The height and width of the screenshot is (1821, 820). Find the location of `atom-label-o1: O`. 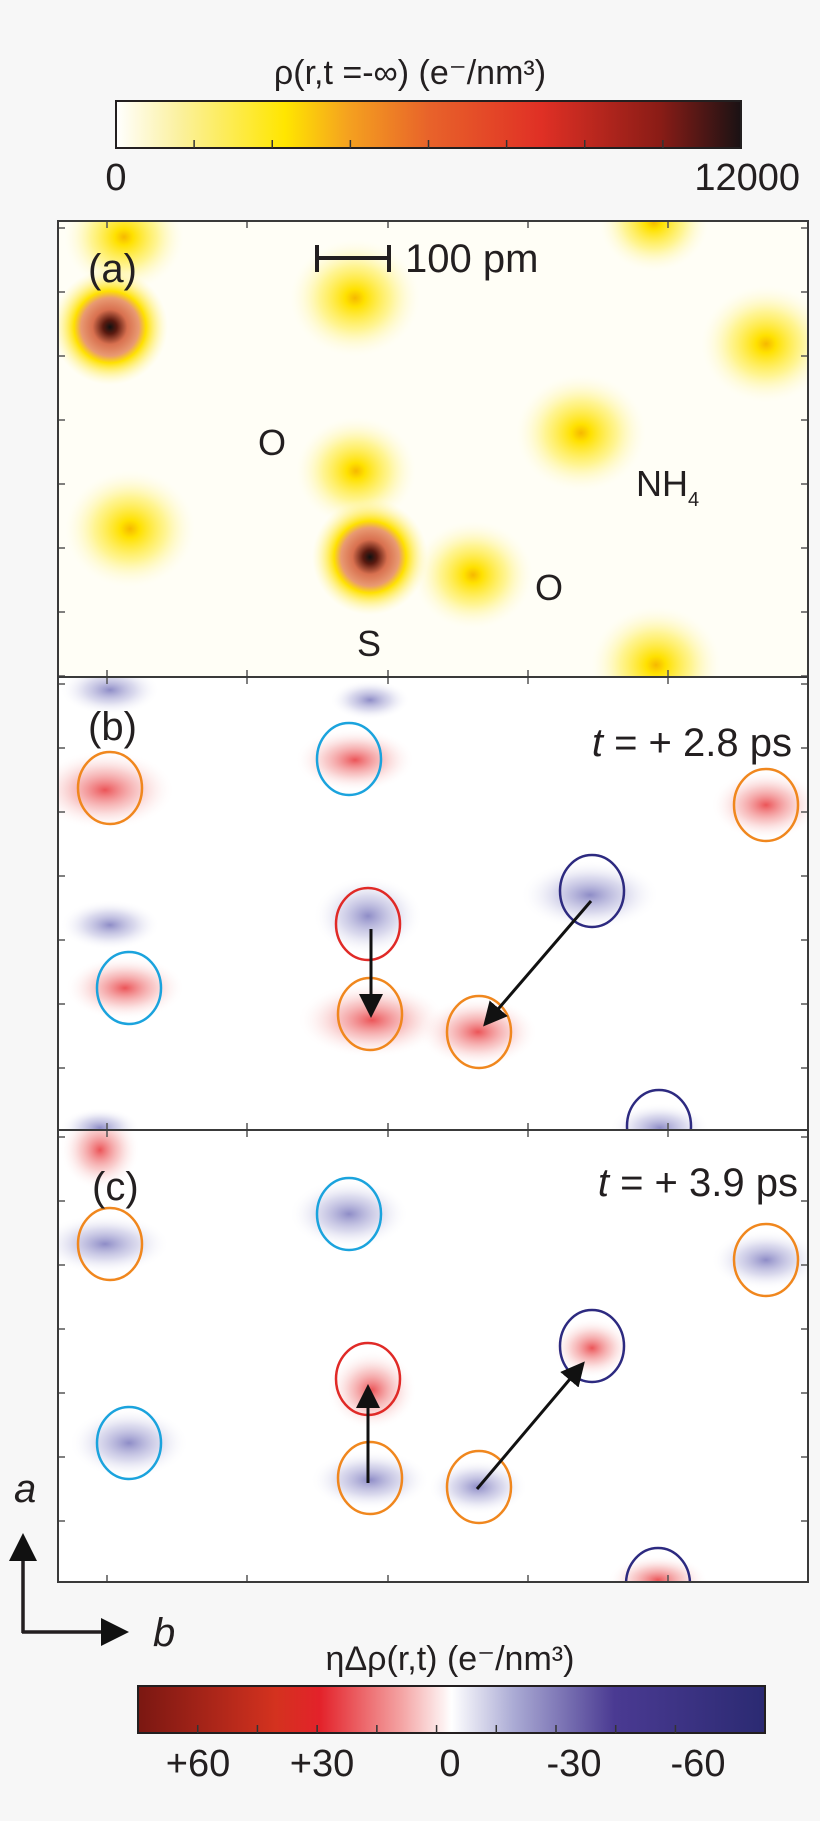

atom-label-o1: O is located at coordinates (272, 442).